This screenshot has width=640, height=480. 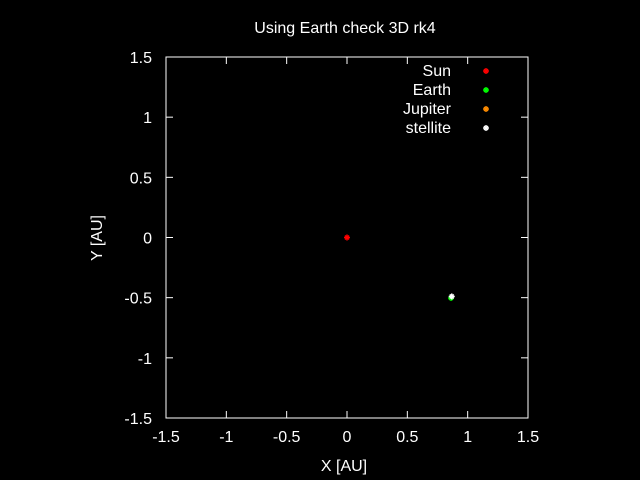 What do you see at coordinates (432, 90) in the screenshot?
I see `legend-label: Earth` at bounding box center [432, 90].